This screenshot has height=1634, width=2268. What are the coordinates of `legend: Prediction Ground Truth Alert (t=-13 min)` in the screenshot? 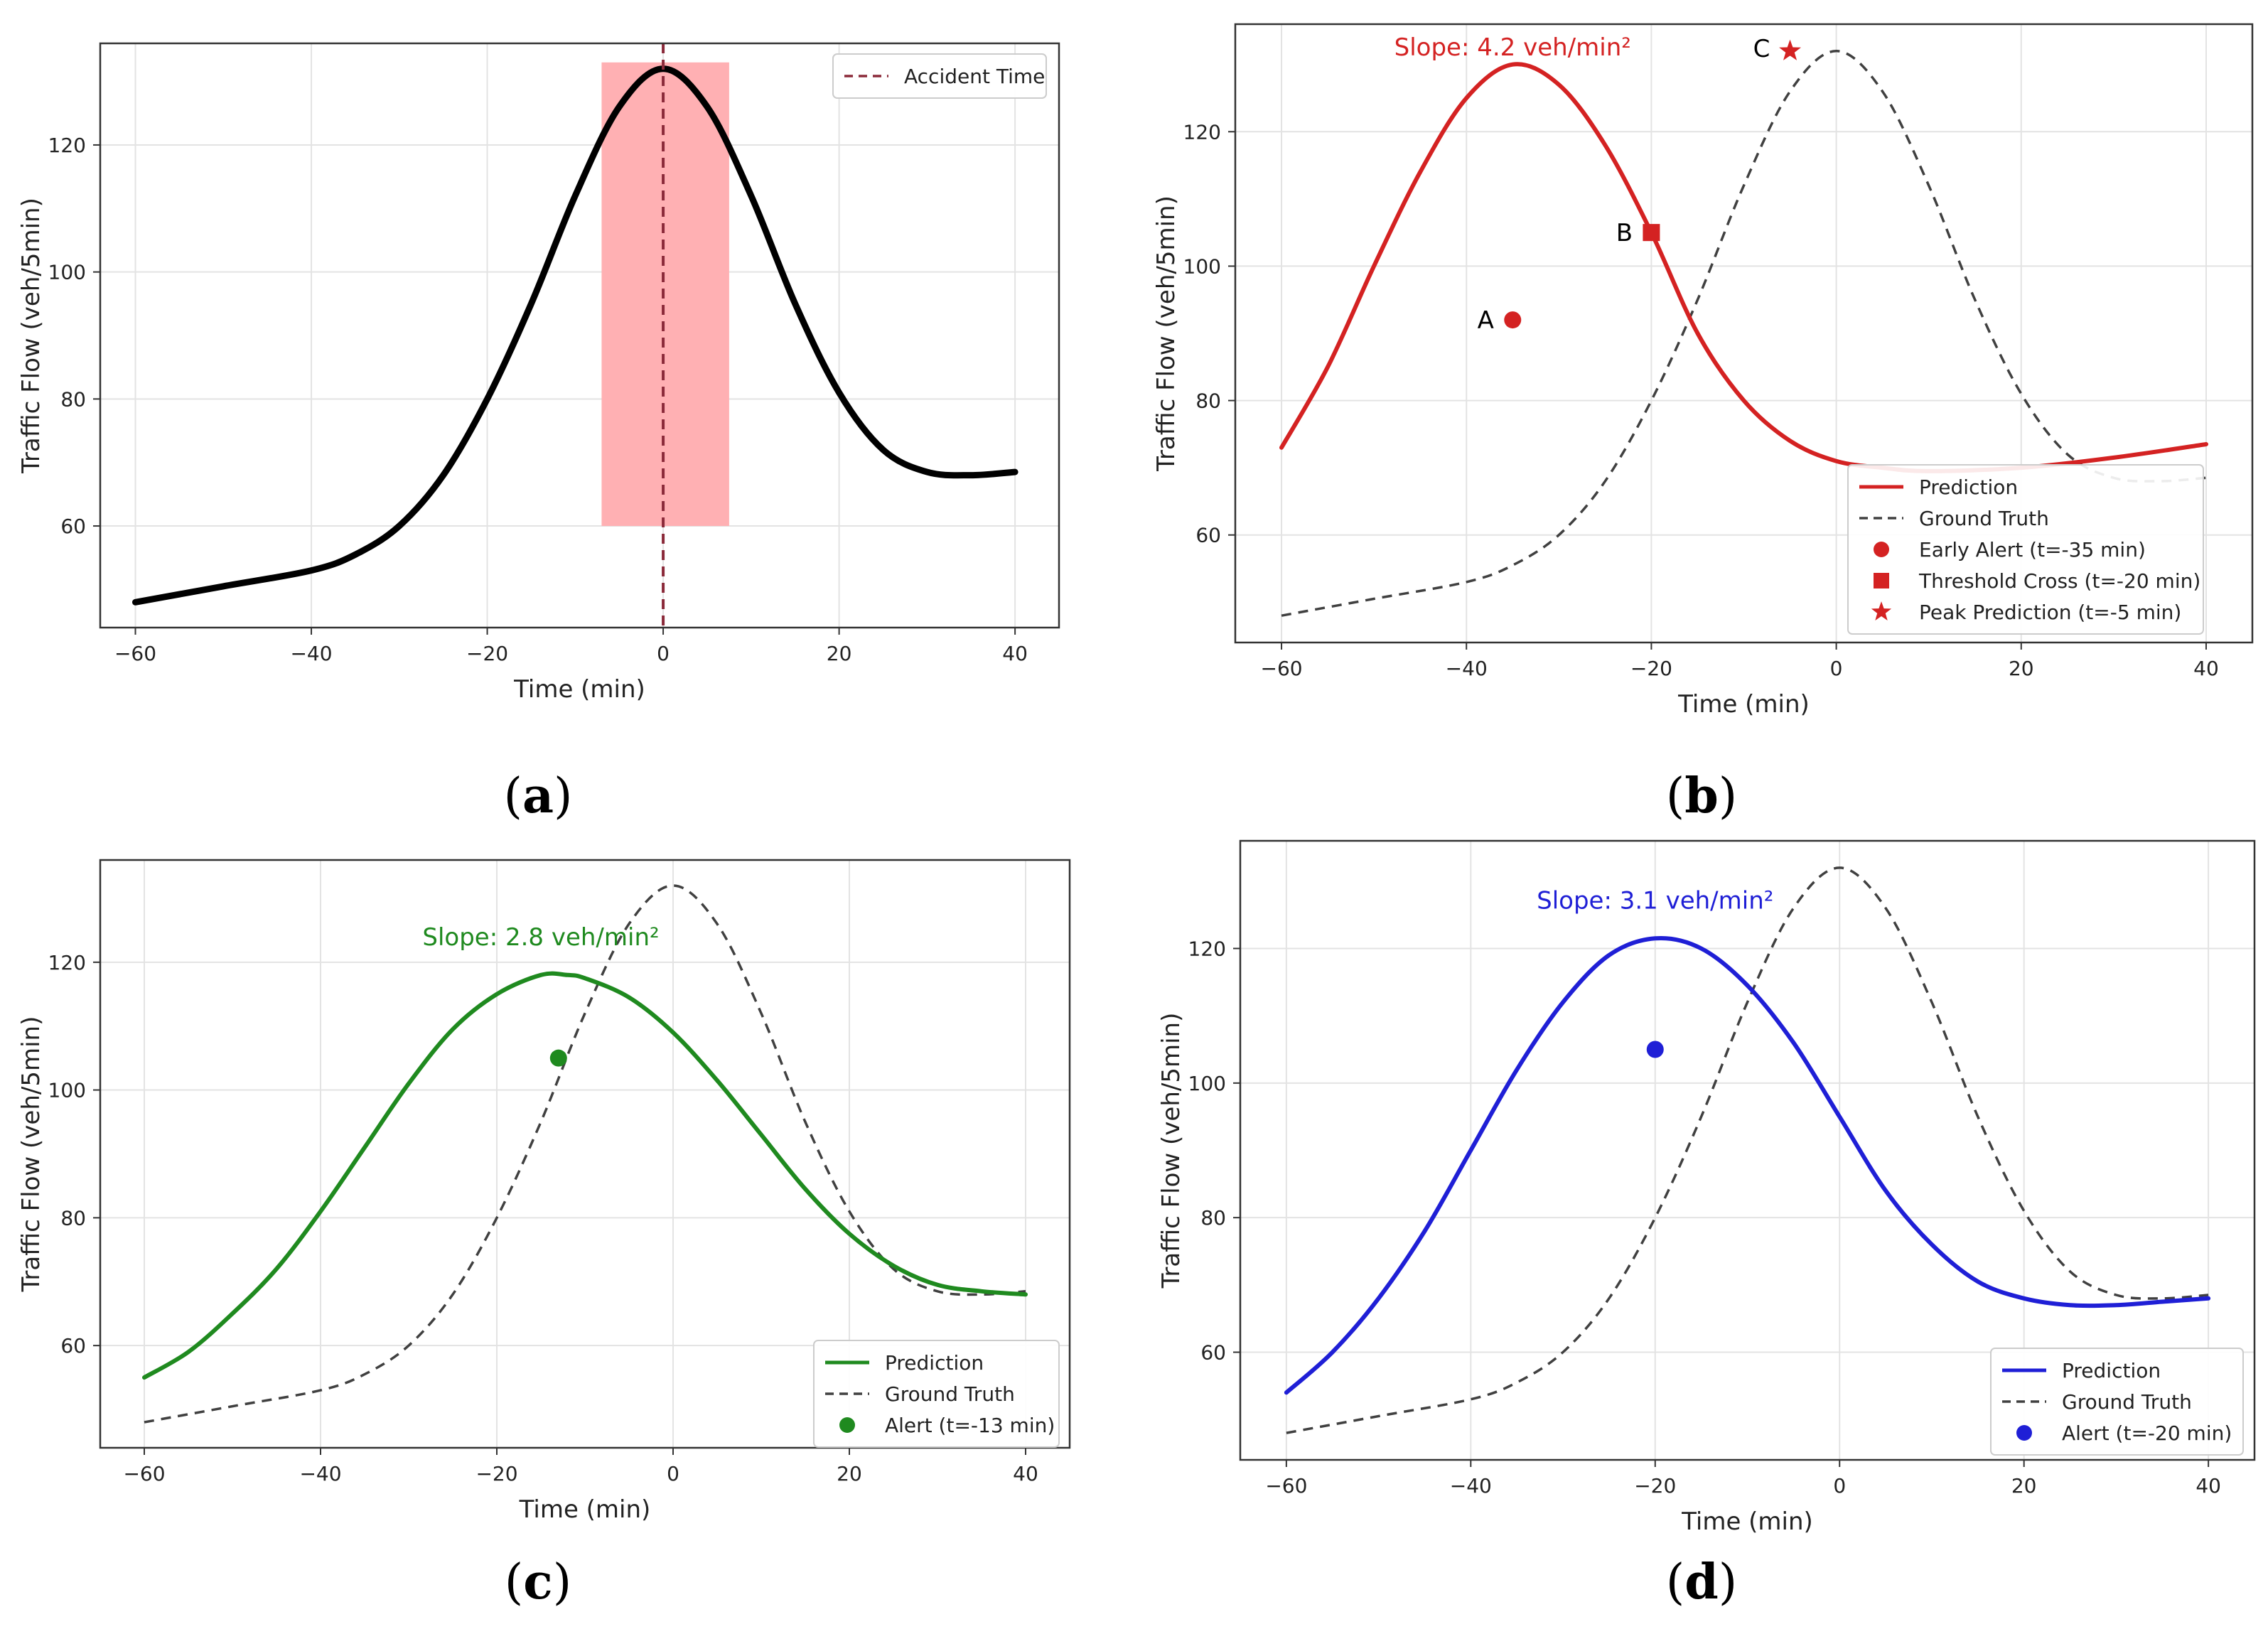 It's located at (936, 1394).